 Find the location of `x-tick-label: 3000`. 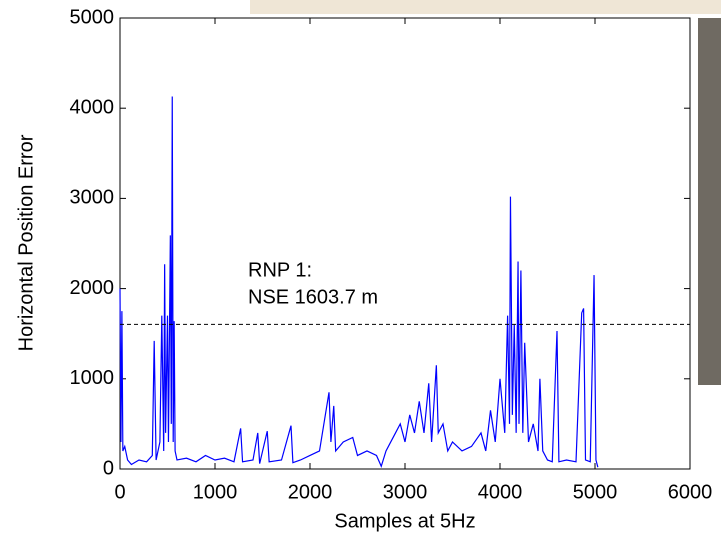

x-tick-label: 3000 is located at coordinates (405, 492).